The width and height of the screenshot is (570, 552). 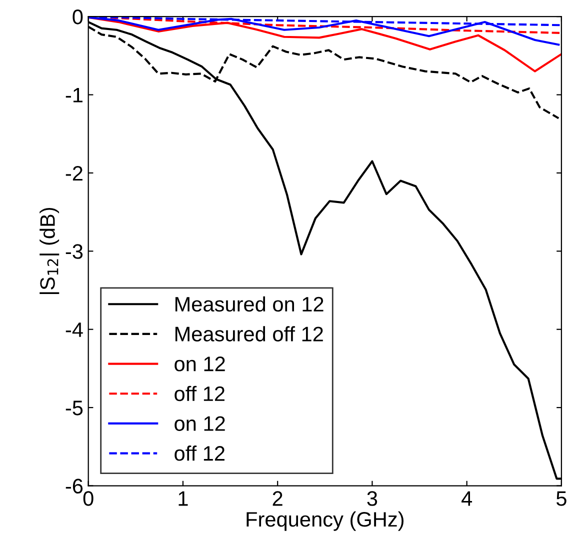 What do you see at coordinates (74, 251) in the screenshot?
I see `y-tick-label: -3` at bounding box center [74, 251].